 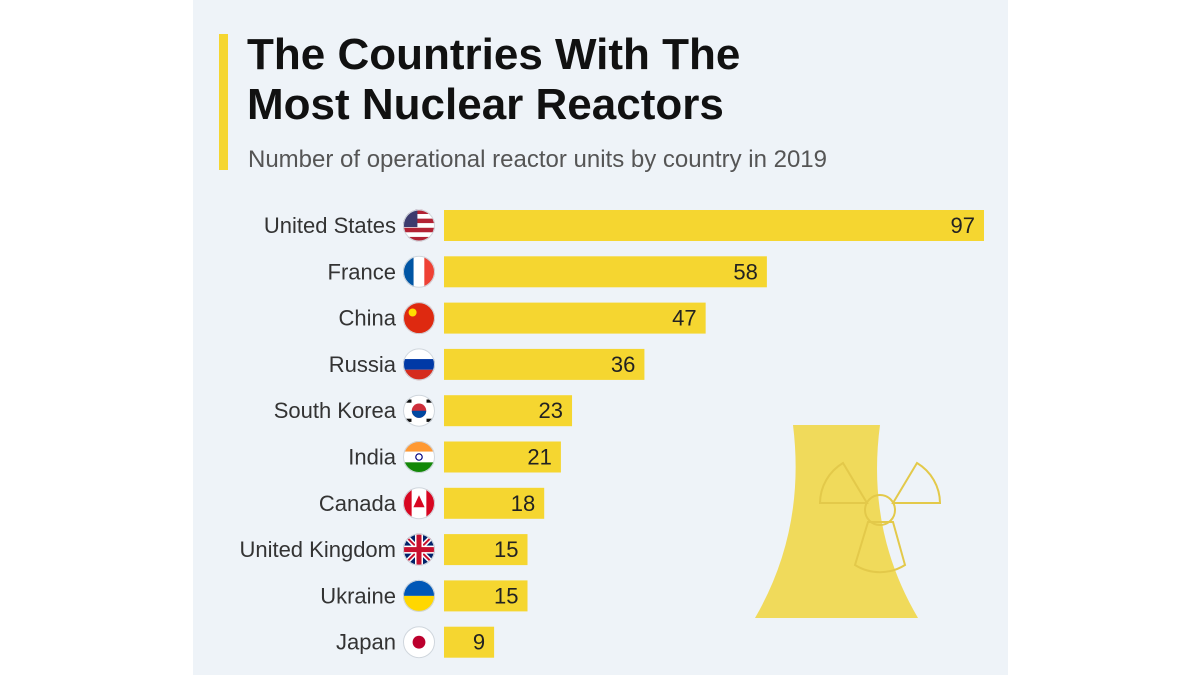 I want to click on ukraine-flag-icon, so click(x=419, y=595).